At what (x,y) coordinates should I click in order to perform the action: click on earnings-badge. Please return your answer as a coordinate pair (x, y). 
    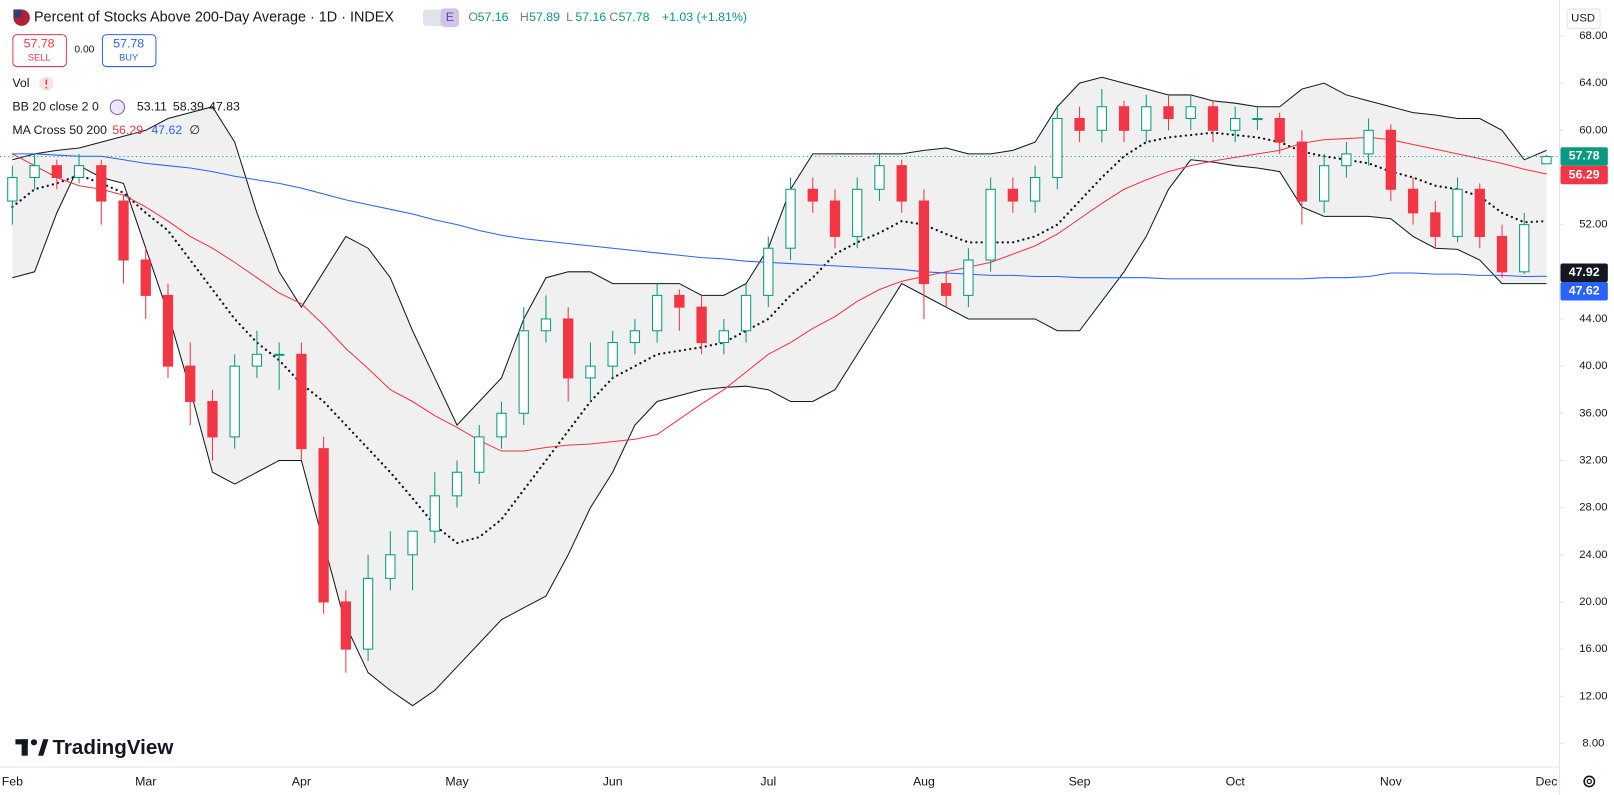
    Looking at the image, I should click on (450, 17).